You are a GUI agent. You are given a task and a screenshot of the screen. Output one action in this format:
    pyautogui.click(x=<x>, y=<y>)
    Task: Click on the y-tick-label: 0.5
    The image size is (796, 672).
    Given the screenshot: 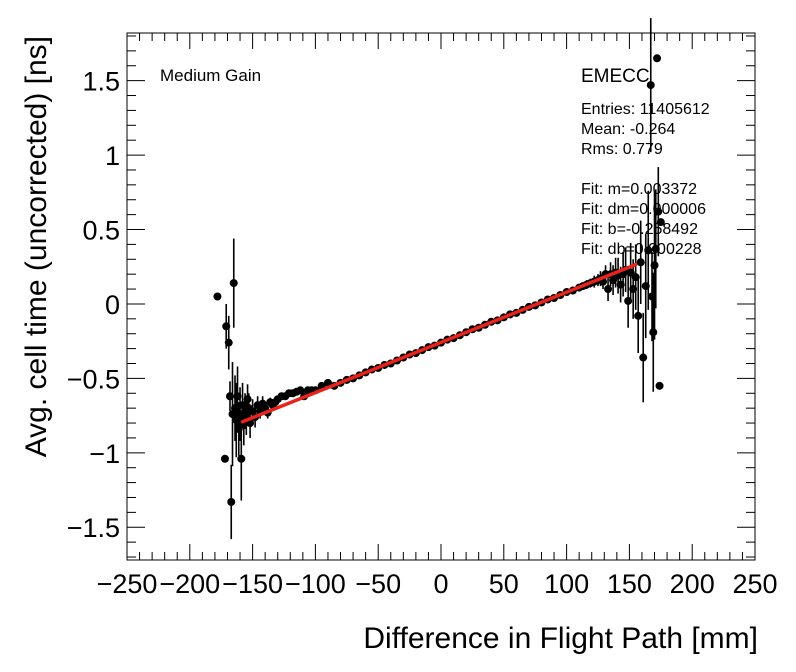 What is the action you would take?
    pyautogui.click(x=101, y=231)
    